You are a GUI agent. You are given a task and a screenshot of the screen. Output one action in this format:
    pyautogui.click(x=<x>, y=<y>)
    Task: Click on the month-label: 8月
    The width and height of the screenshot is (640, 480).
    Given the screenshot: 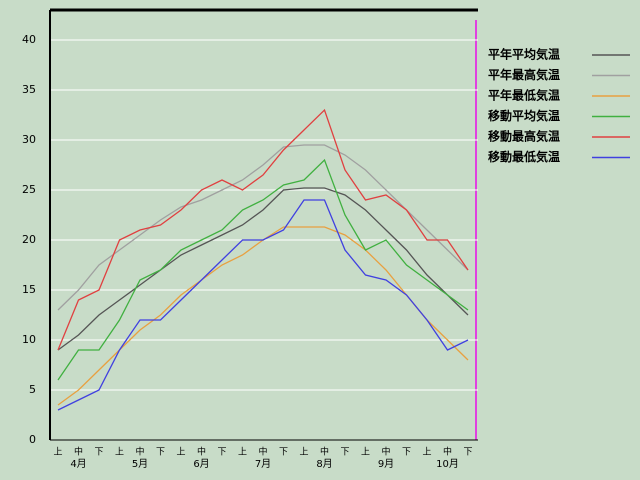 What is the action you would take?
    pyautogui.click(x=324, y=464)
    